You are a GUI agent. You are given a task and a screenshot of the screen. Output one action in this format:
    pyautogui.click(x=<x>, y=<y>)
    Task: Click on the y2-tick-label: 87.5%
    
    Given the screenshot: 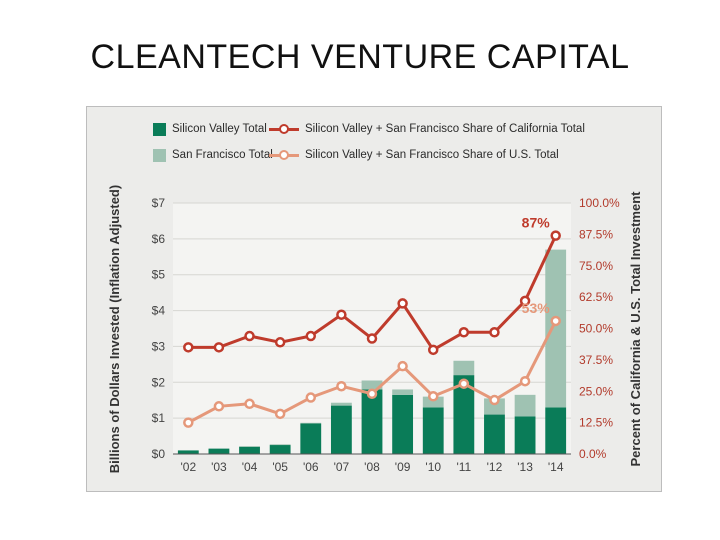 What is the action you would take?
    pyautogui.click(x=596, y=234)
    